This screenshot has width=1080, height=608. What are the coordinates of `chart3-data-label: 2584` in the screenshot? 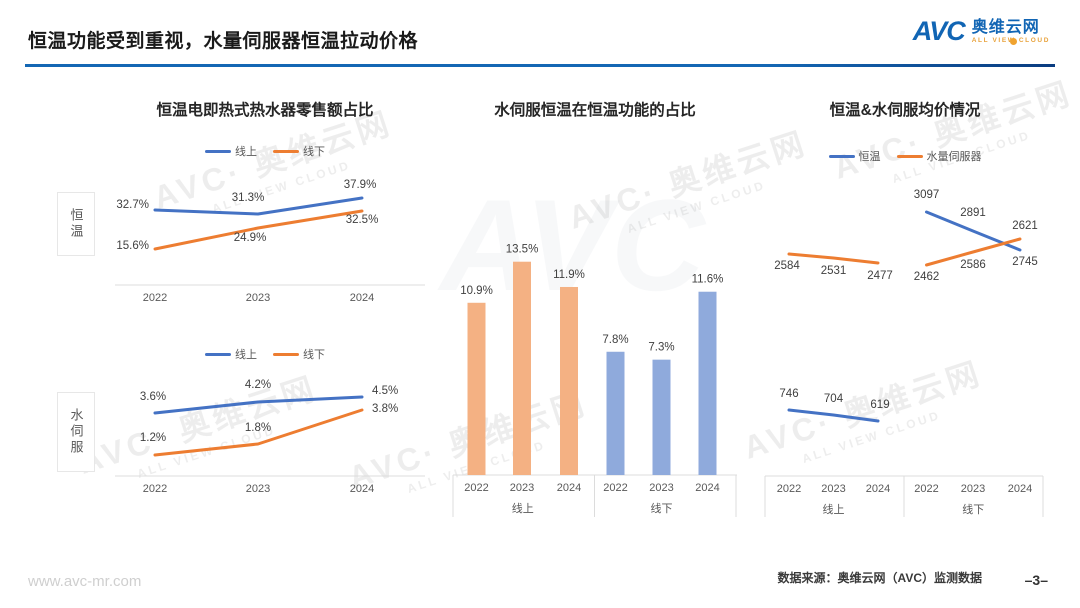 It's located at (787, 266).